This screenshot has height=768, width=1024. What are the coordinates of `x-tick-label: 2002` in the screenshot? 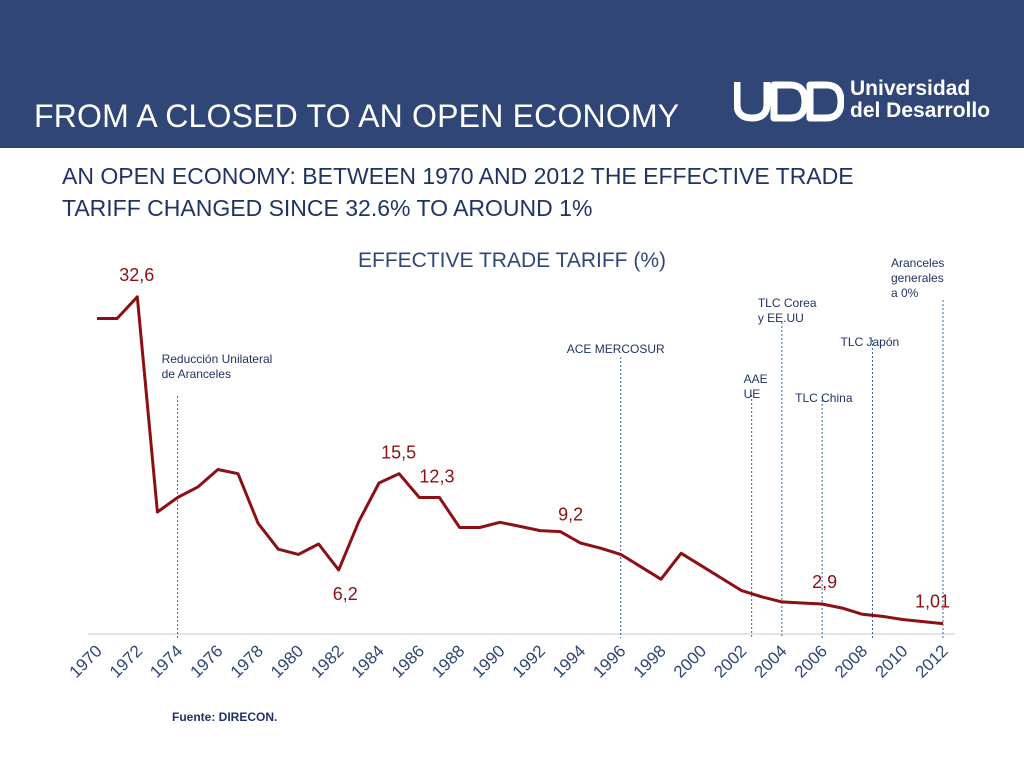 It's located at (730, 661).